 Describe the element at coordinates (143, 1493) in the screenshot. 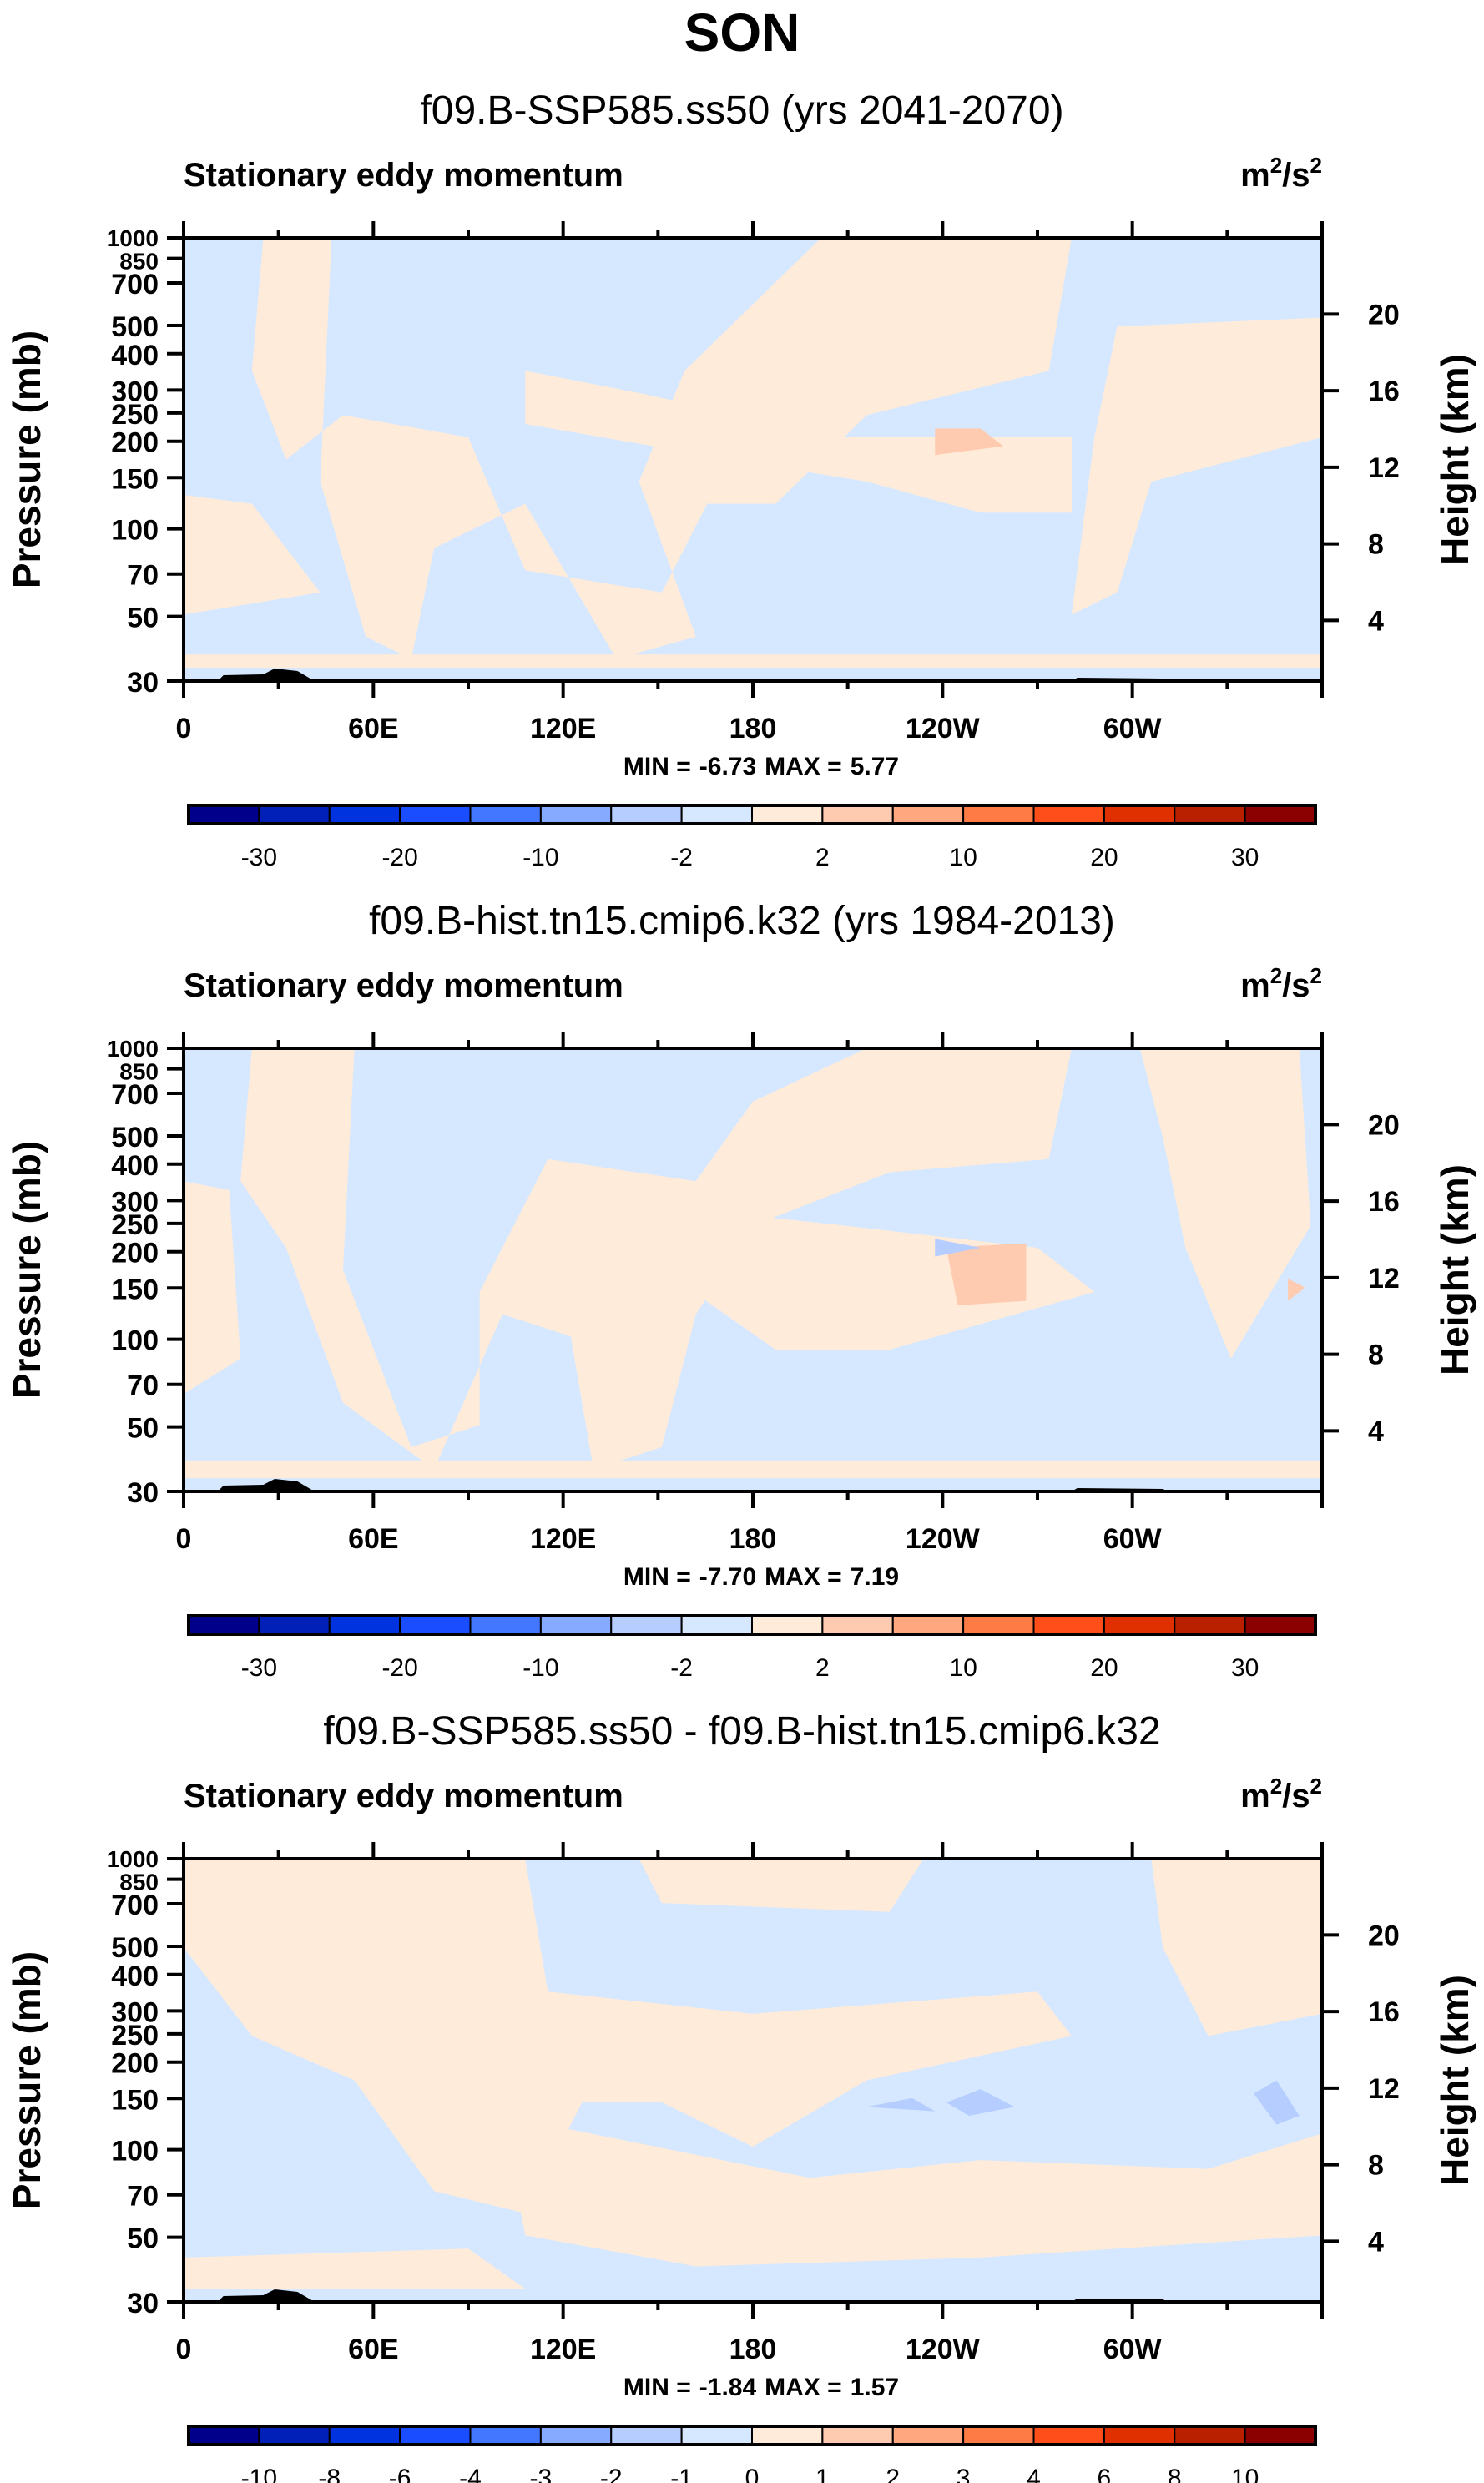

I see `y-tick-label: 30` at that location.